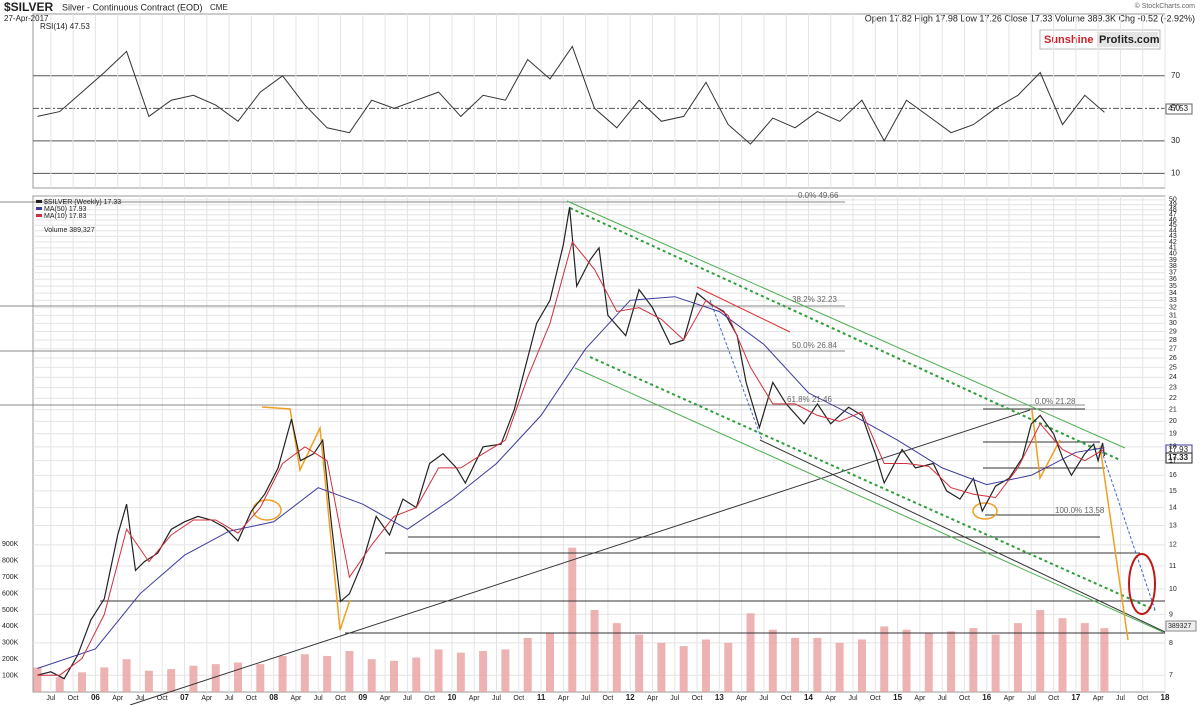 Image resolution: width=1200 pixels, height=705 pixels. I want to click on y-tick-label: 8, so click(1171, 643).